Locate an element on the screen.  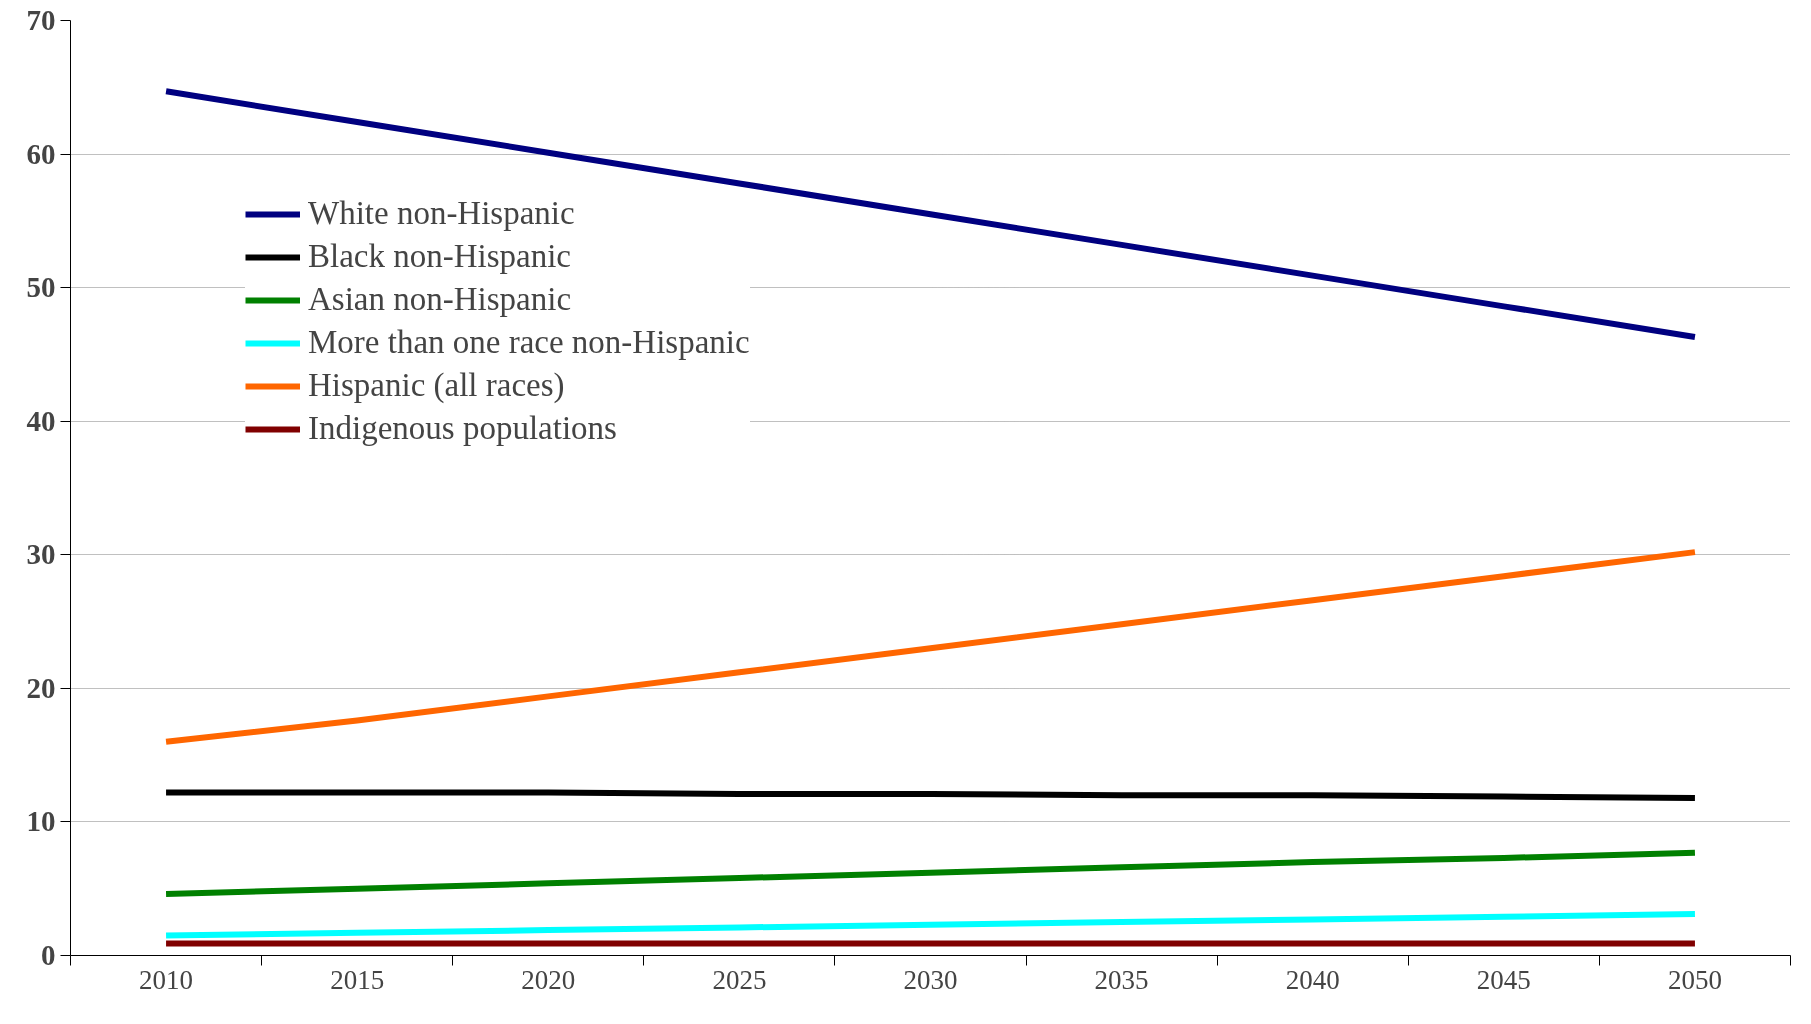
x-tick-label: 2045 is located at coordinates (1503, 979).